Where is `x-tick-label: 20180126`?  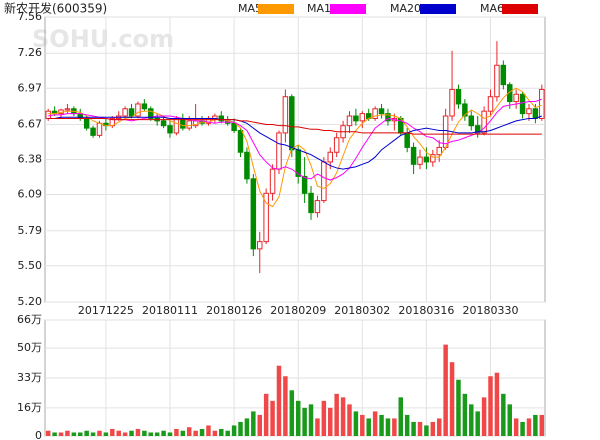
x-tick-label: 20180126 is located at coordinates (234, 310).